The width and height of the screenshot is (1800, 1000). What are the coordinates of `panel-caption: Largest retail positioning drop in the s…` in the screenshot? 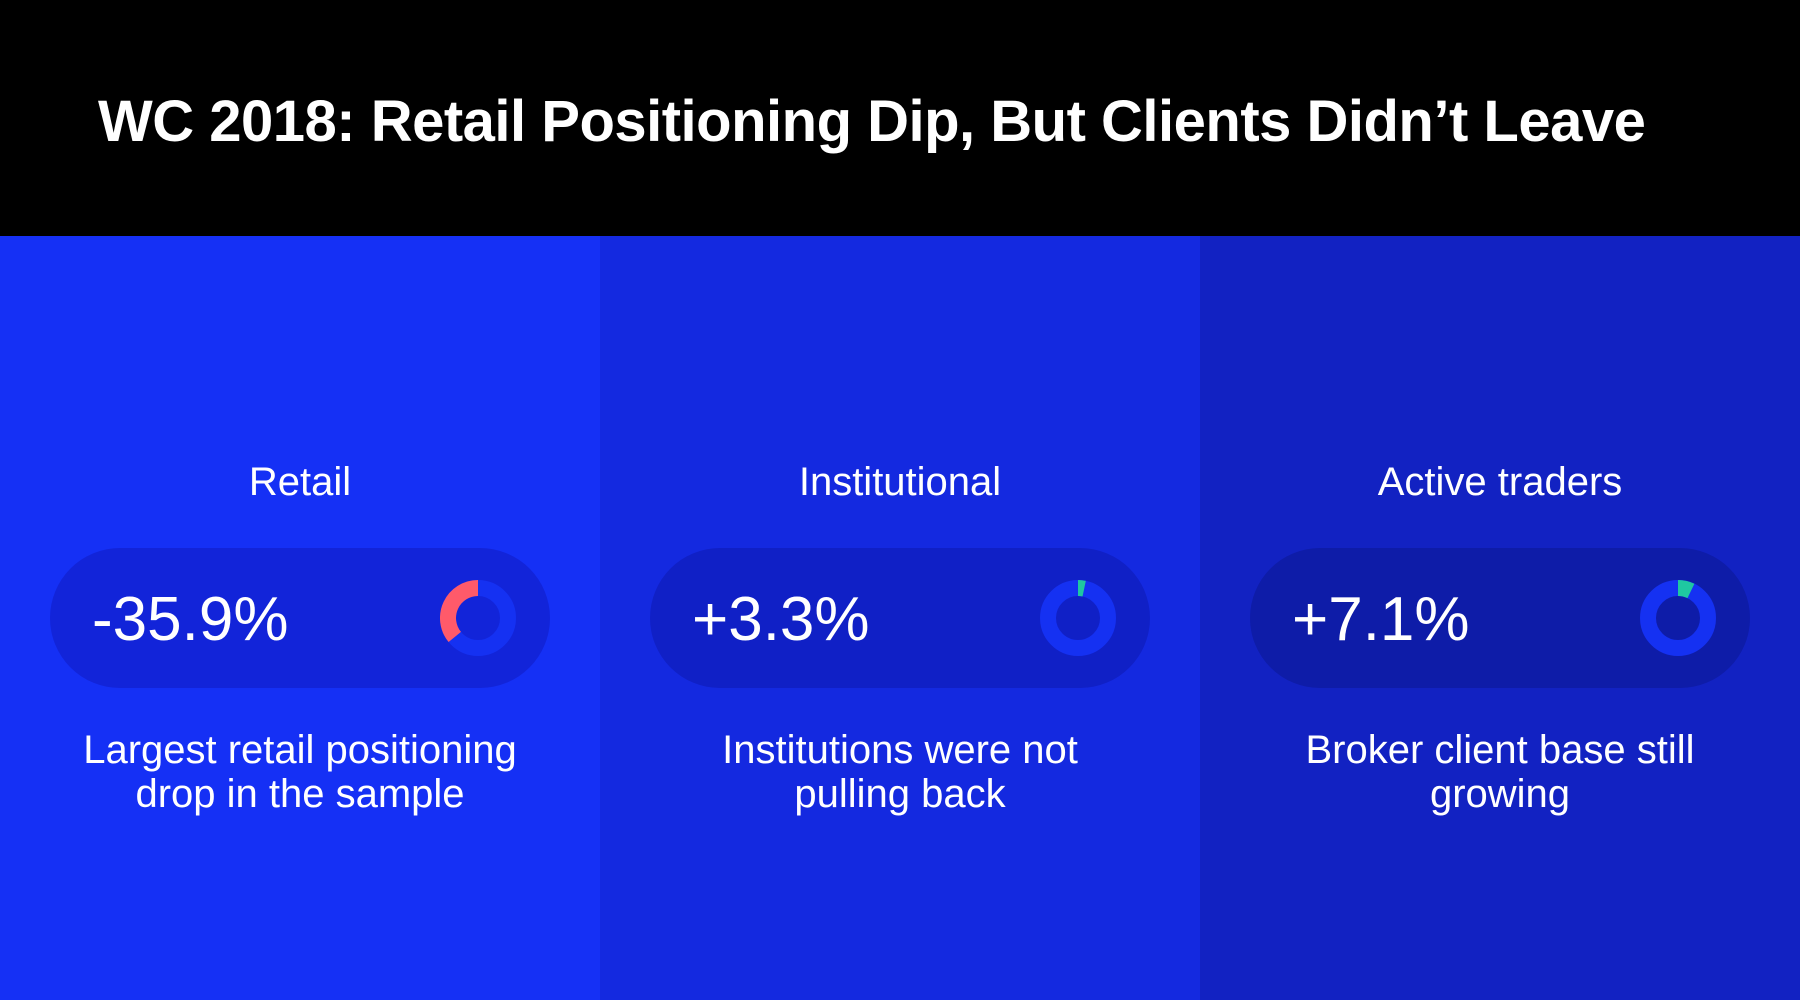 It's located at (300, 772).